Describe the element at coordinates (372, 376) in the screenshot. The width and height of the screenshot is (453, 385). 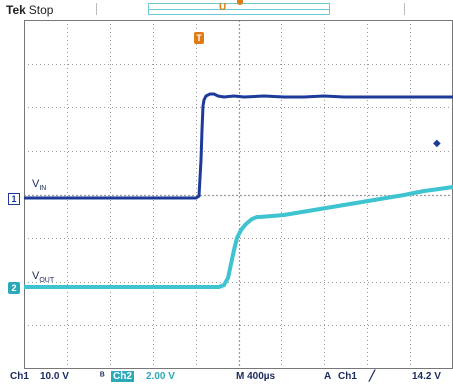
I see `trigger-slope-icon: ╱` at that location.